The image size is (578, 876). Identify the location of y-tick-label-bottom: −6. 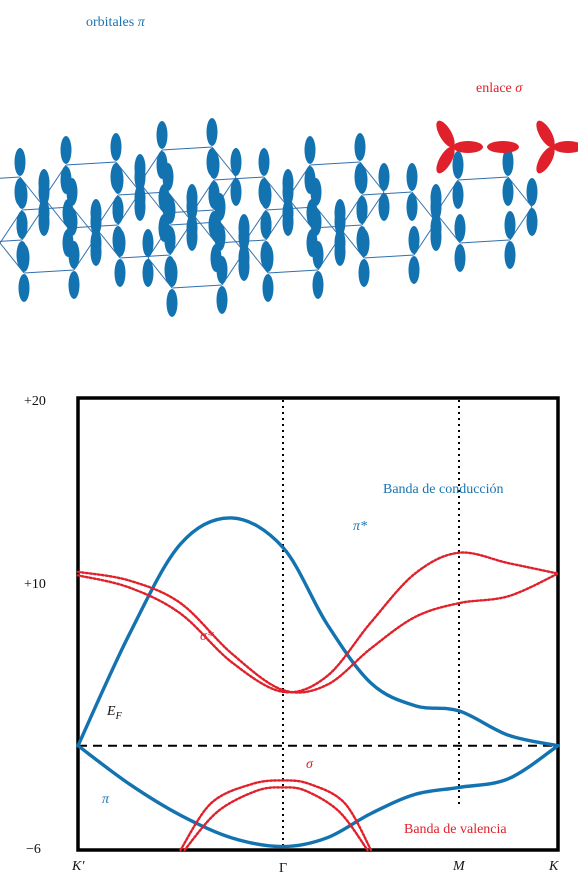
(33, 849).